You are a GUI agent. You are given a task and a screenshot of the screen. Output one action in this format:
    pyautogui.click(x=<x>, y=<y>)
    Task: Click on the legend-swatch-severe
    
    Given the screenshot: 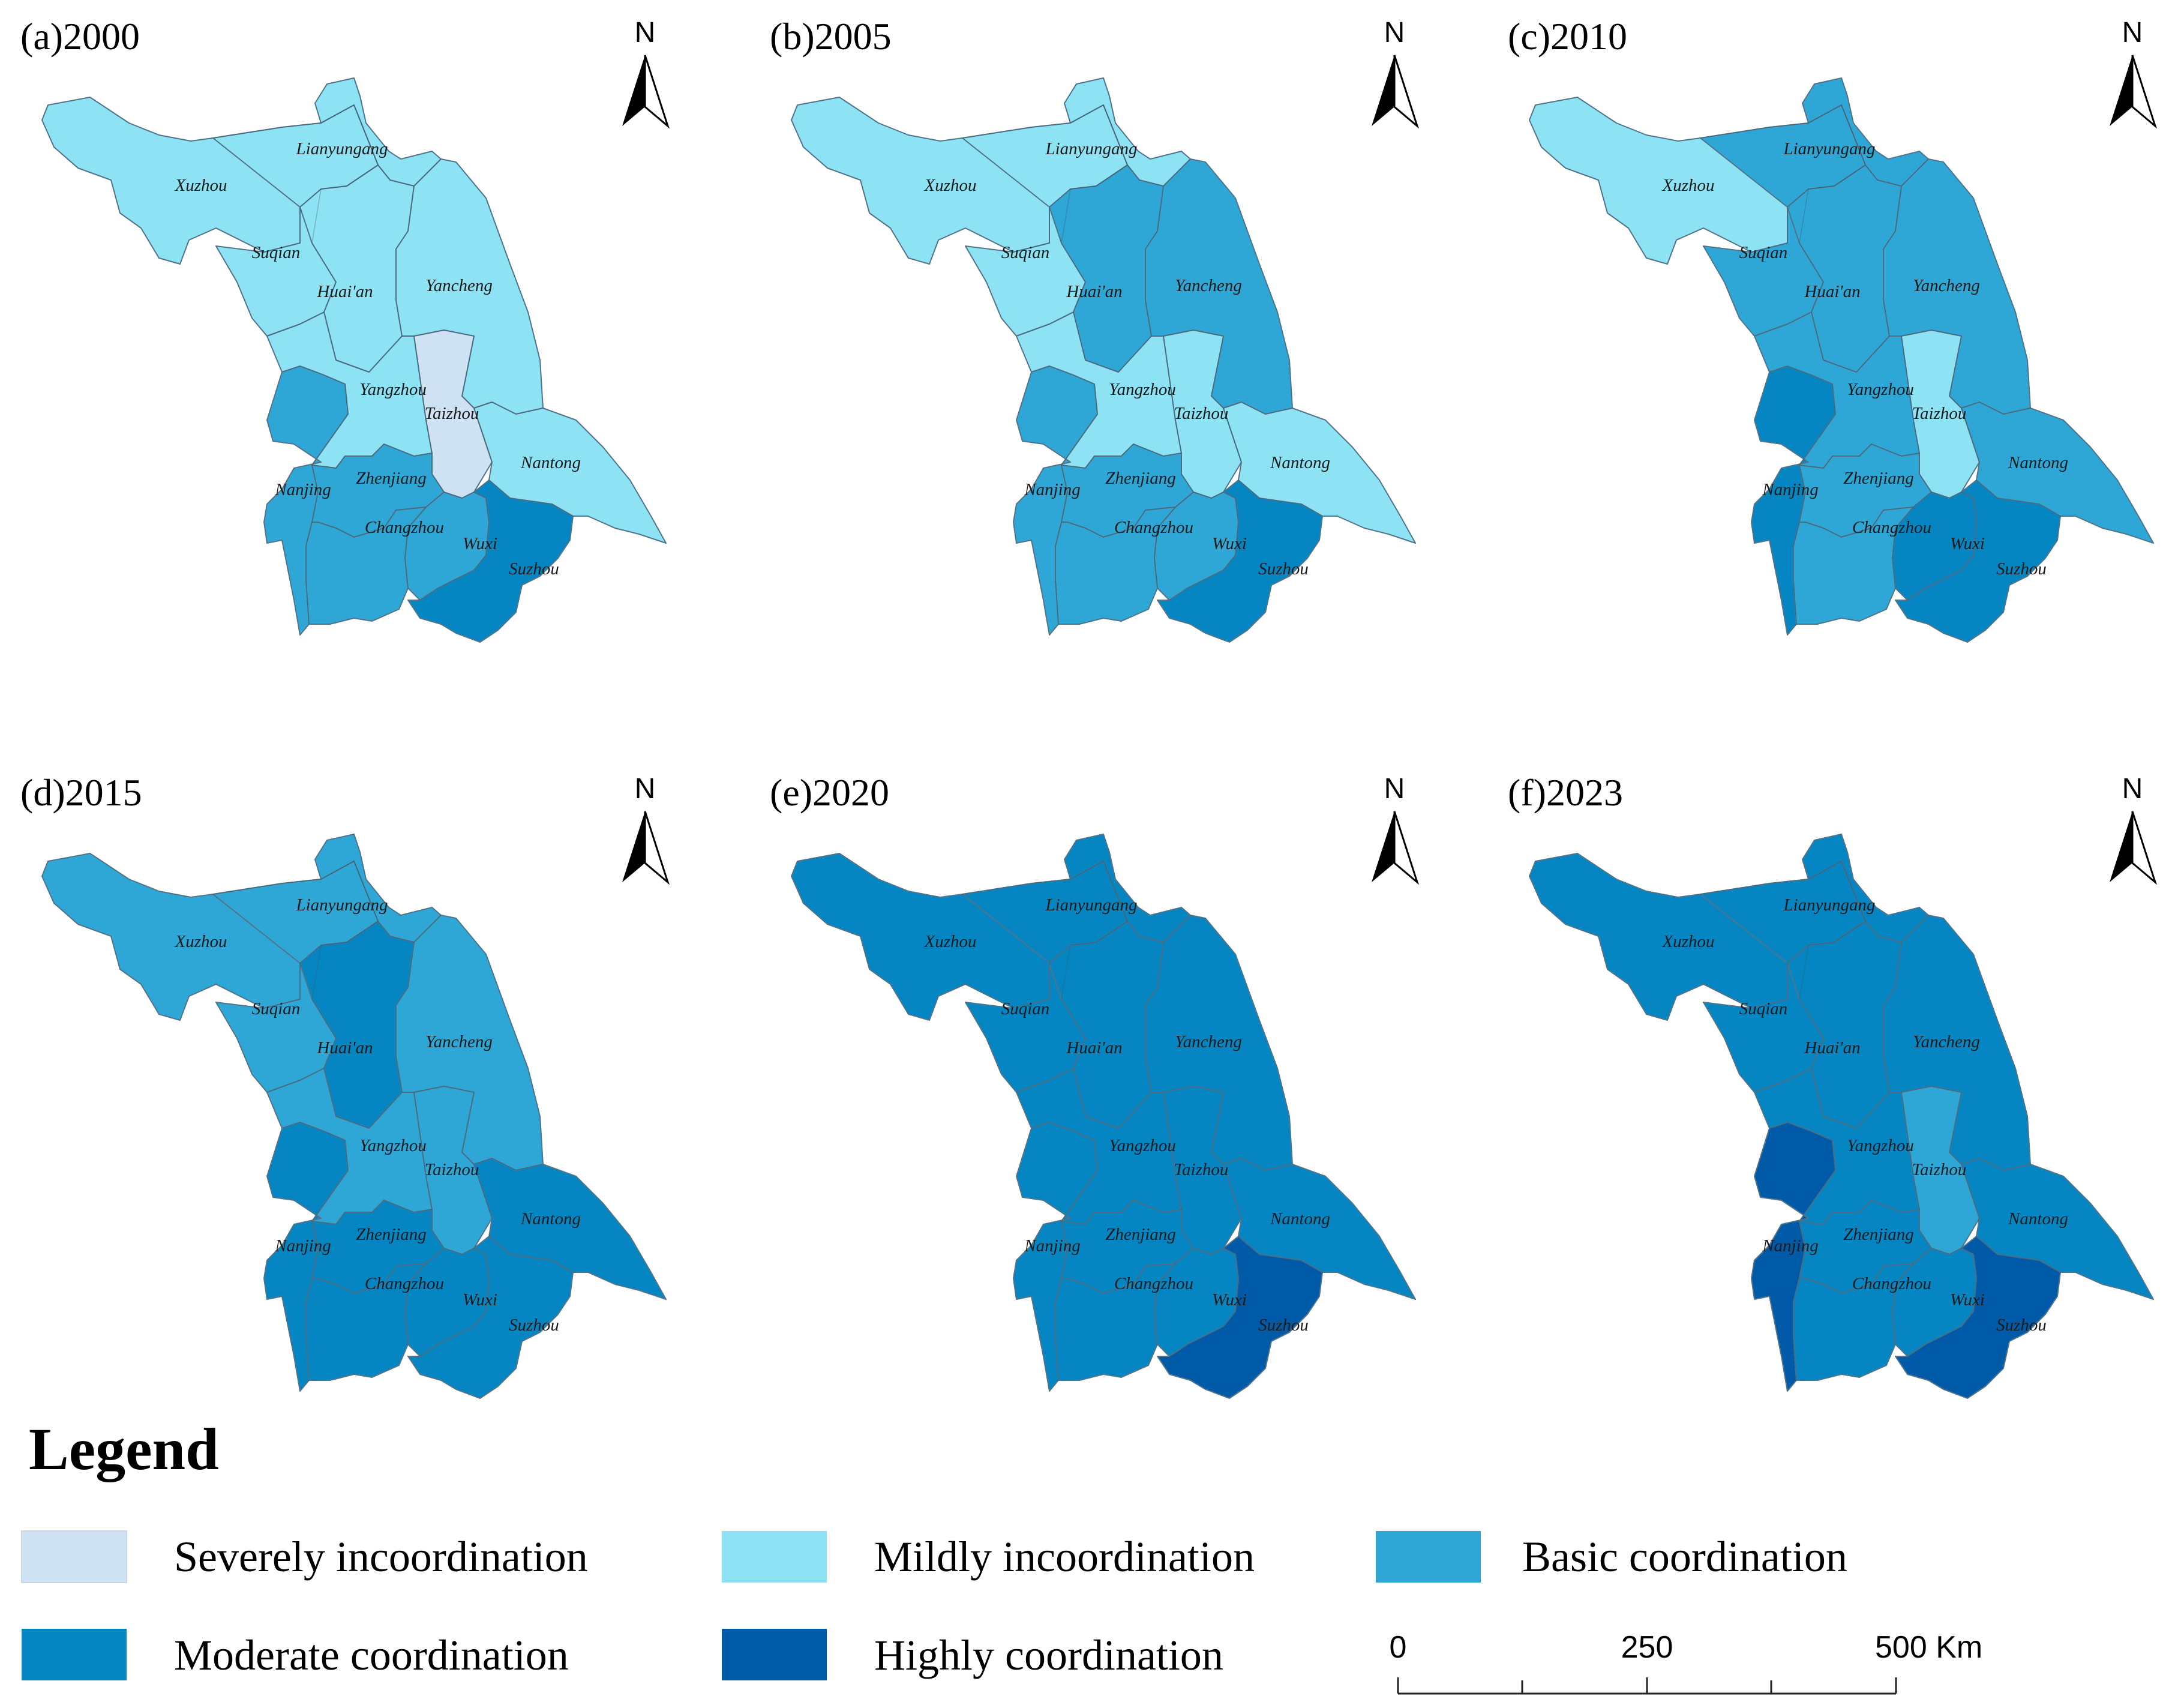 What is the action you would take?
    pyautogui.click(x=74, y=1556)
    